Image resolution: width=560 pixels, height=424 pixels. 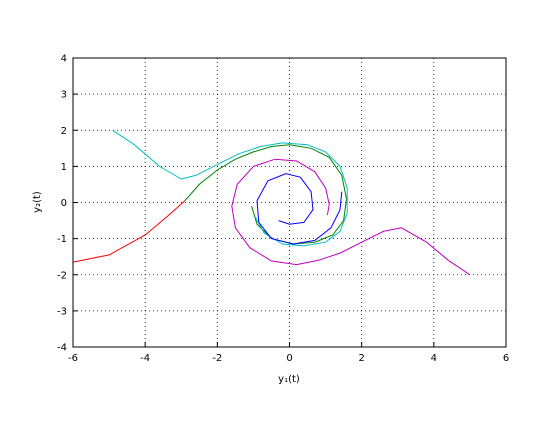 I want to click on x-tick-label: 6, so click(x=506, y=358).